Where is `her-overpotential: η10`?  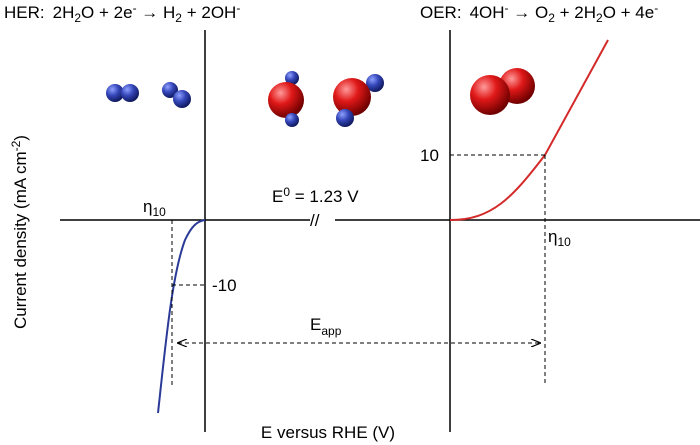
her-overpotential: η10 is located at coordinates (154, 208).